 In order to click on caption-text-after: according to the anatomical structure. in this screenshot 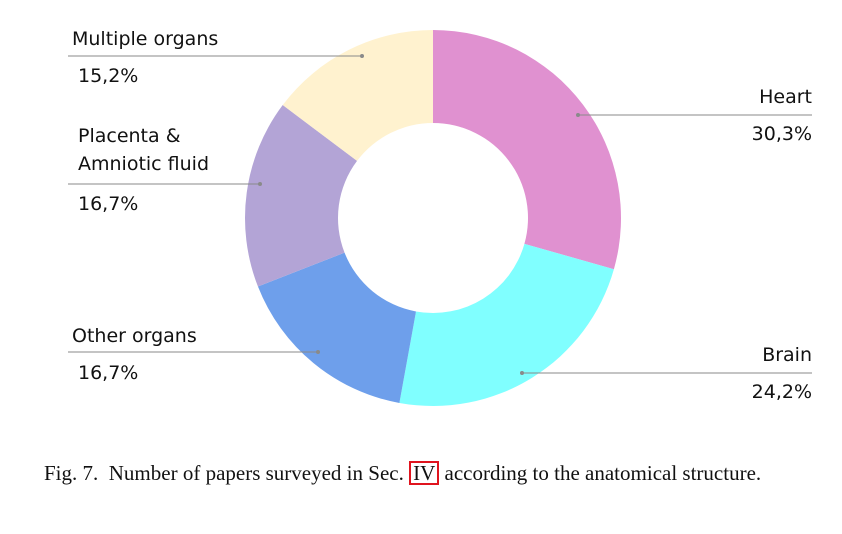, I will do `click(603, 473)`.